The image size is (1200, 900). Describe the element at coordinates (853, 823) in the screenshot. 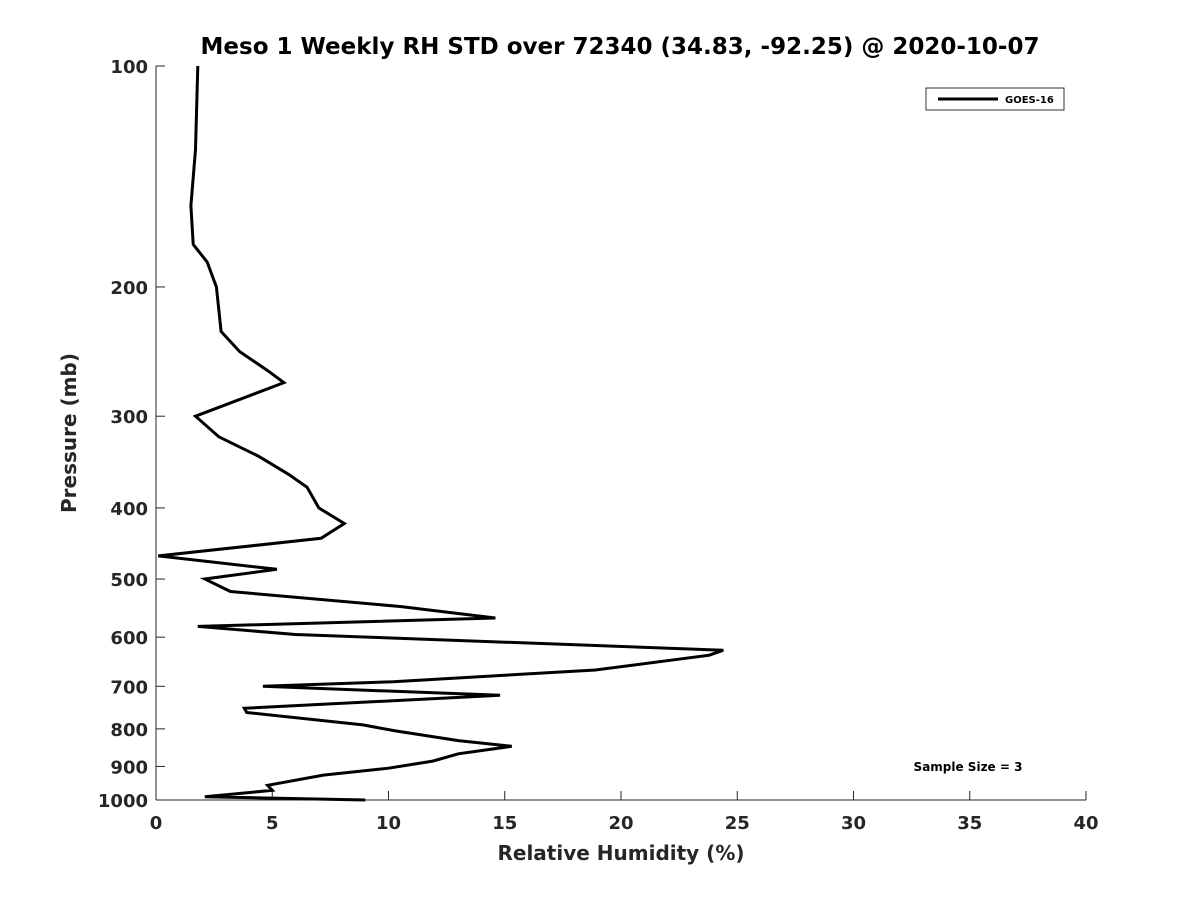

I see `x-tick-label: 30` at that location.